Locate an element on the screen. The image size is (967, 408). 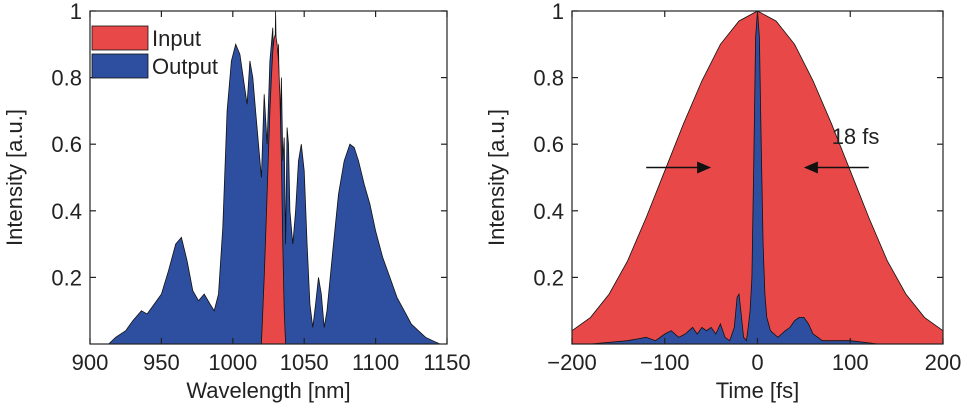
x-tick-label: 1000 is located at coordinates (232, 362).